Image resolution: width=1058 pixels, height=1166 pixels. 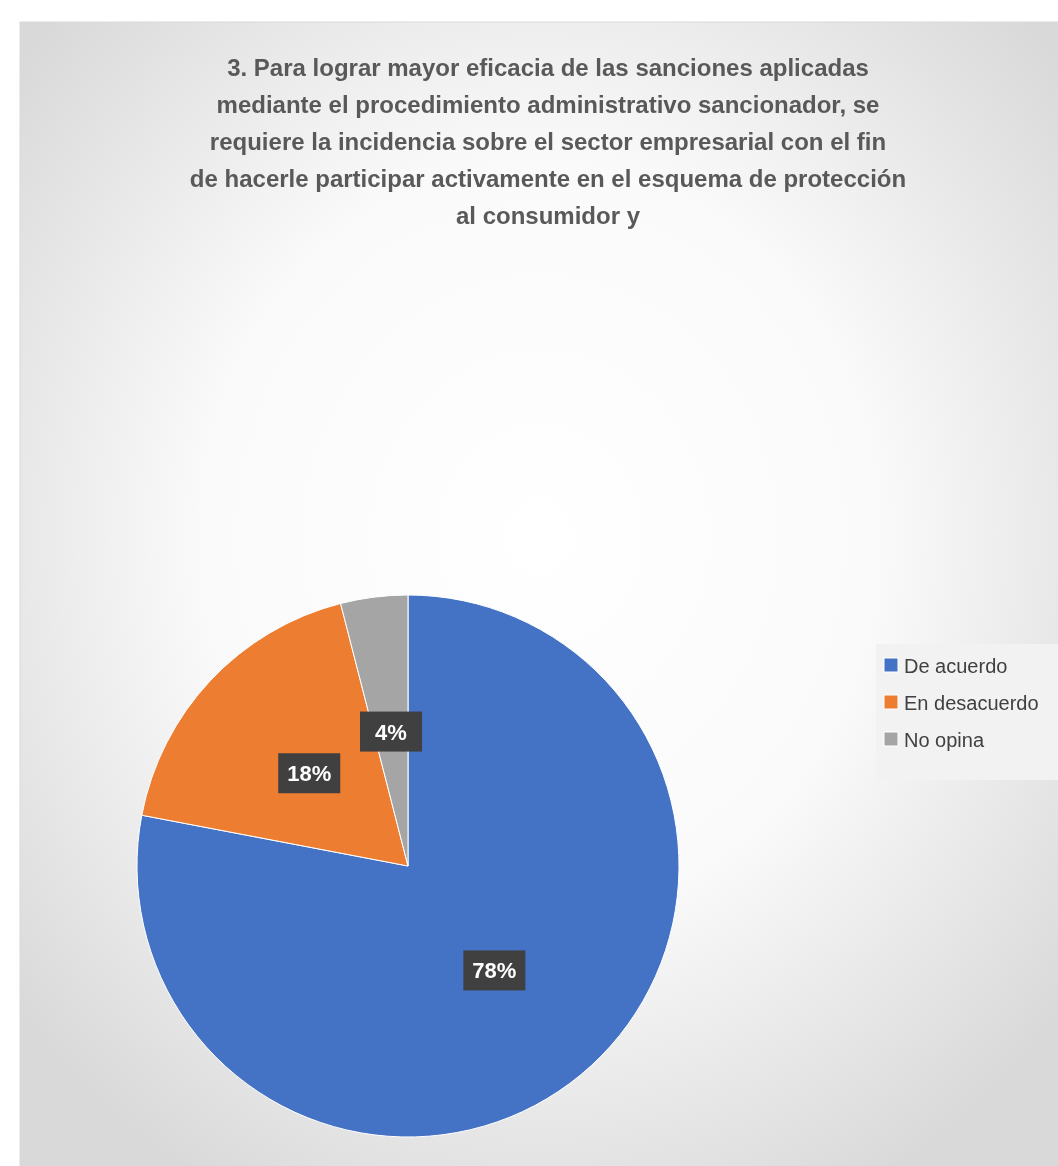 I want to click on data-label: 78%, so click(x=494, y=971).